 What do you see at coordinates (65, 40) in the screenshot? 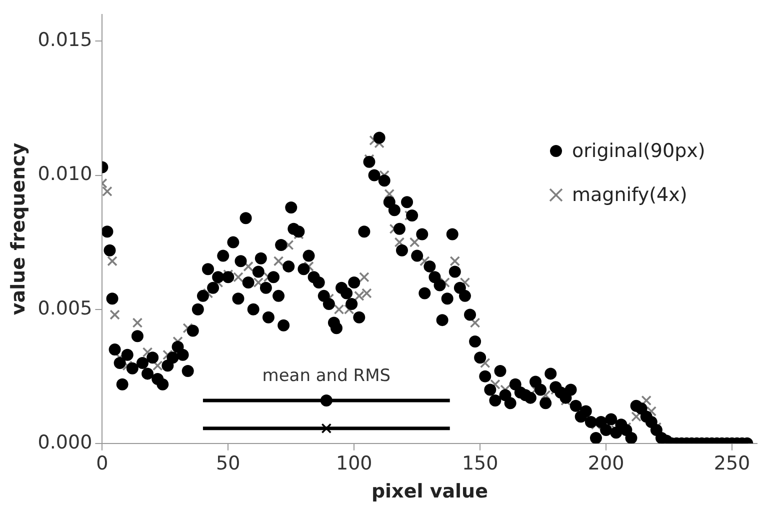
I see `y-tick-label: 0.015` at bounding box center [65, 40].